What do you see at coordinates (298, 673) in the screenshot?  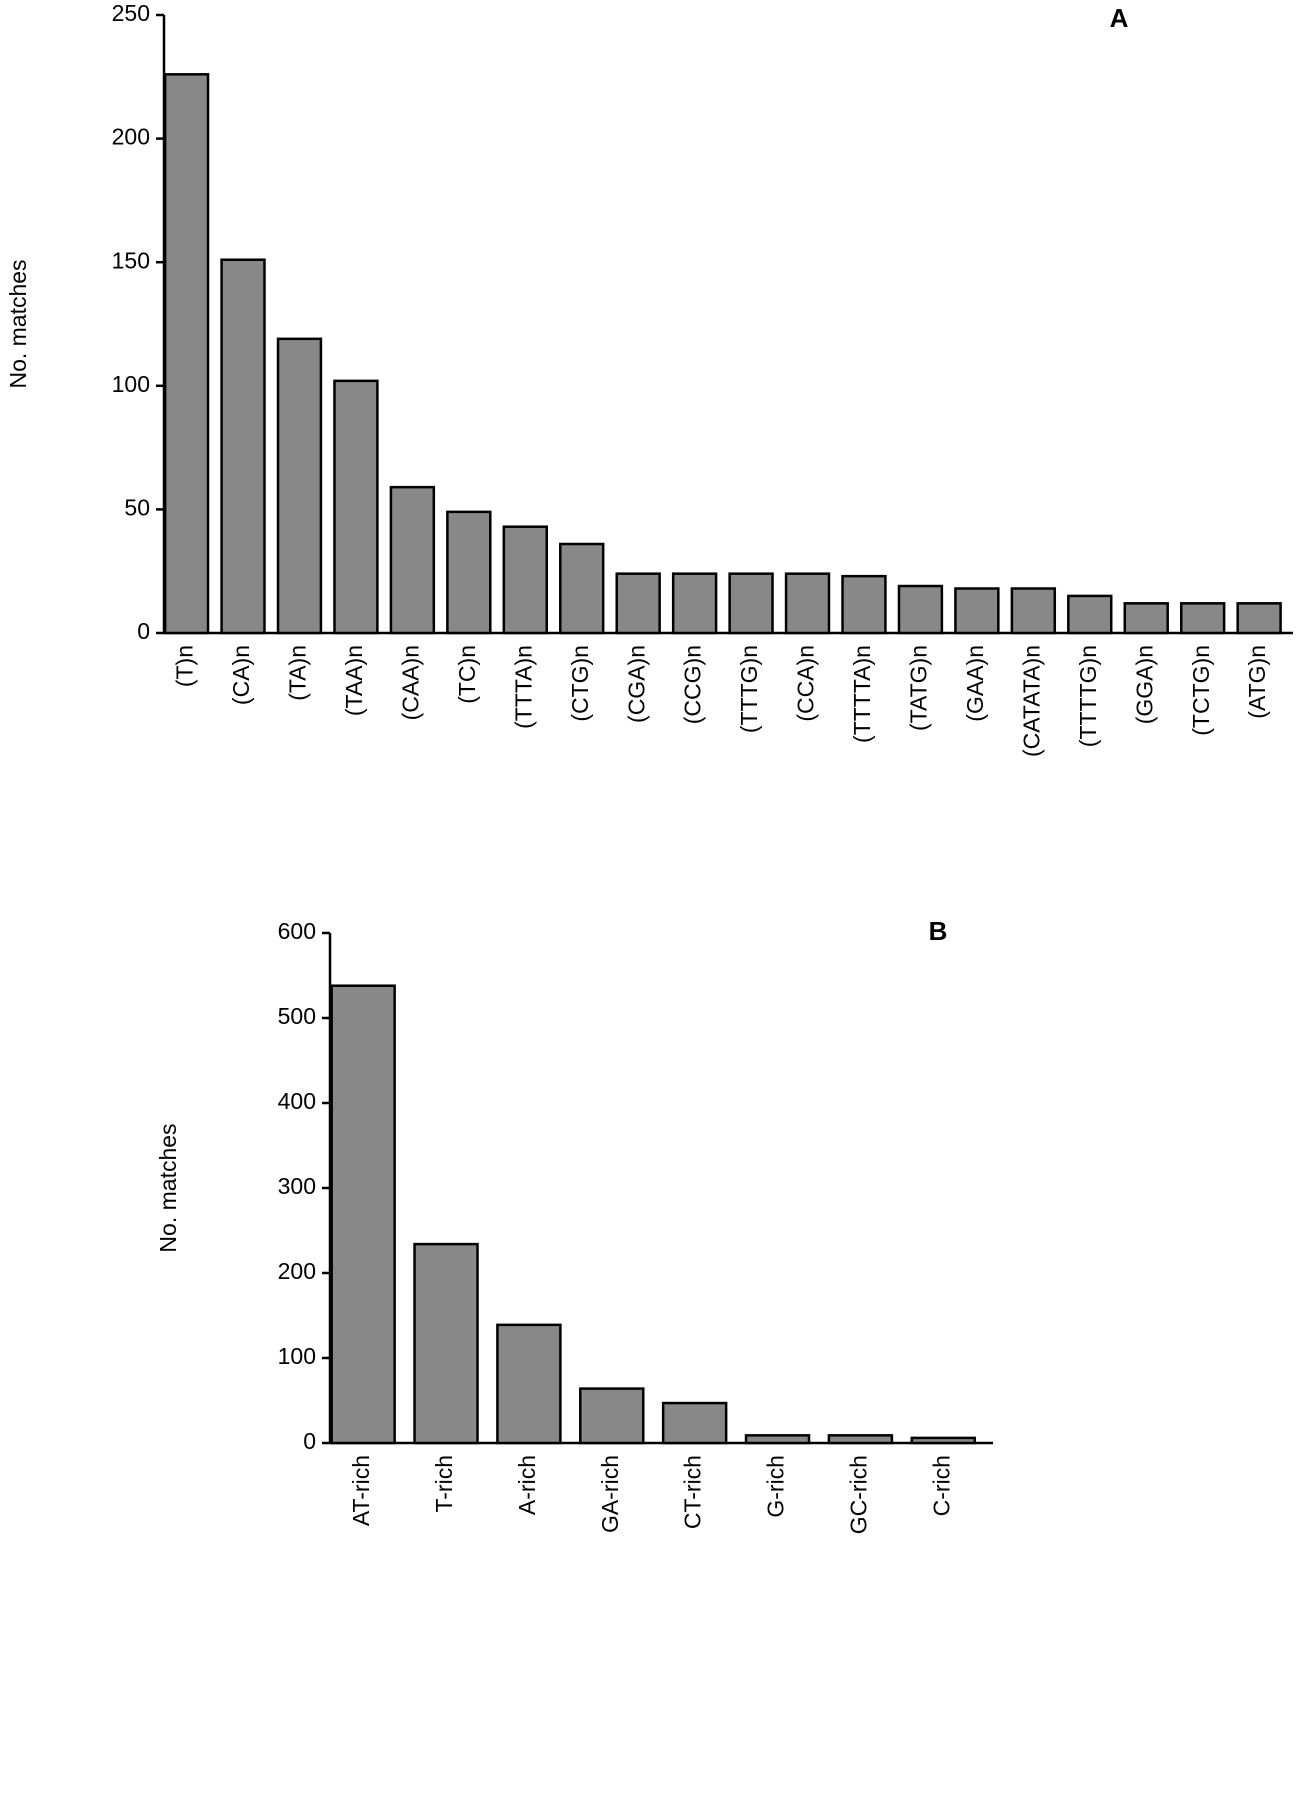 I see `x-tick-label: (TA)n` at bounding box center [298, 673].